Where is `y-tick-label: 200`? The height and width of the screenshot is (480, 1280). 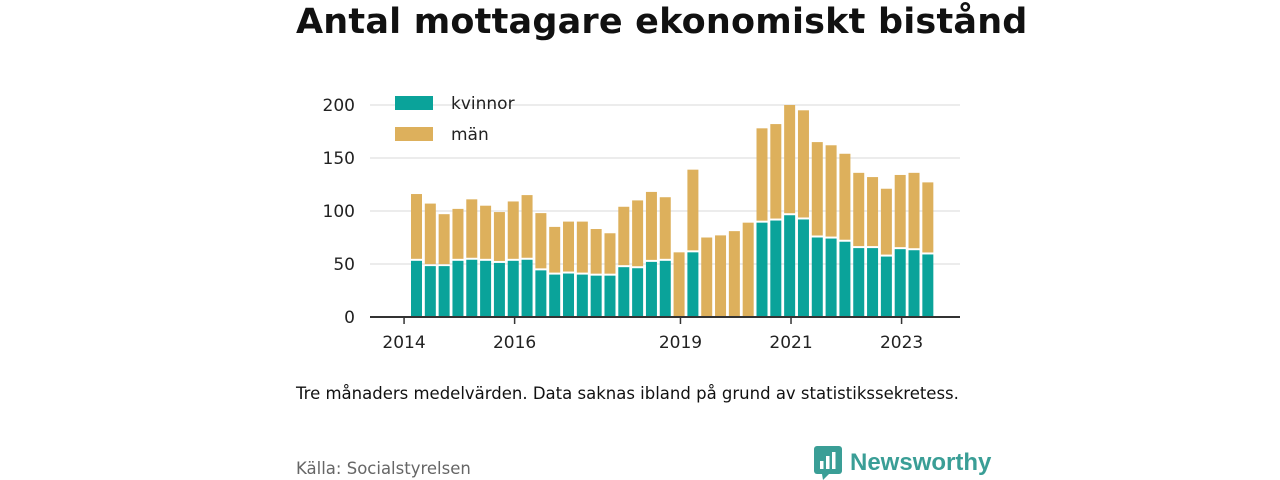
y-tick-label: 200 is located at coordinates (339, 106).